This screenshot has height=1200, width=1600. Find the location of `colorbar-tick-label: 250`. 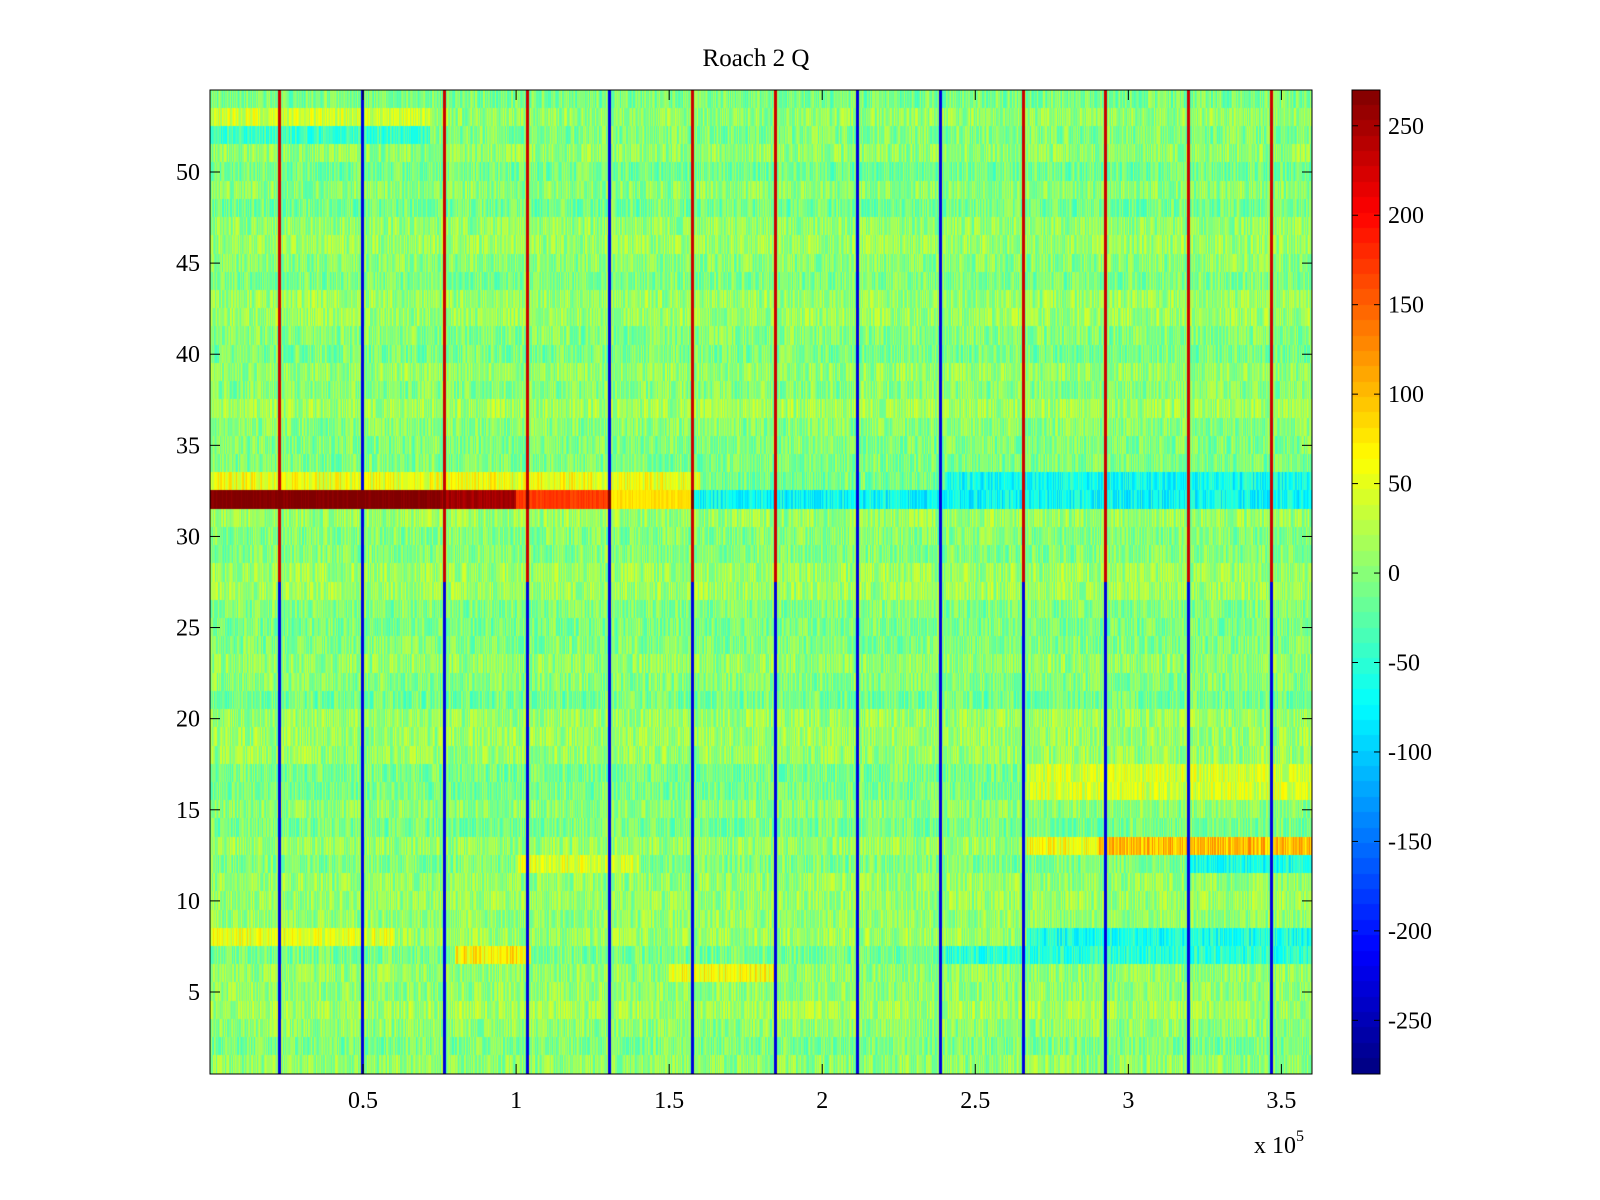

colorbar-tick-label: 250 is located at coordinates (1406, 127).